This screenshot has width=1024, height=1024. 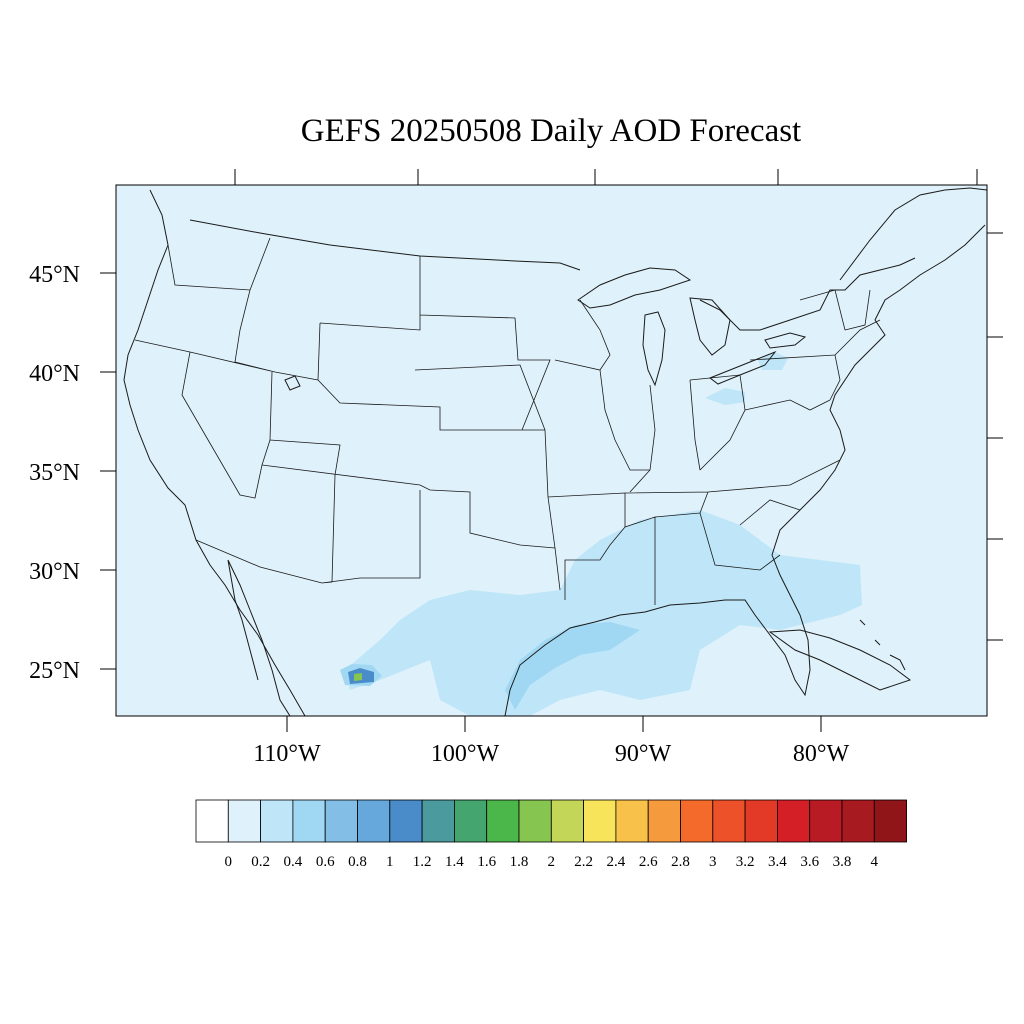 I want to click on aod-region-ohio, so click(x=725, y=396).